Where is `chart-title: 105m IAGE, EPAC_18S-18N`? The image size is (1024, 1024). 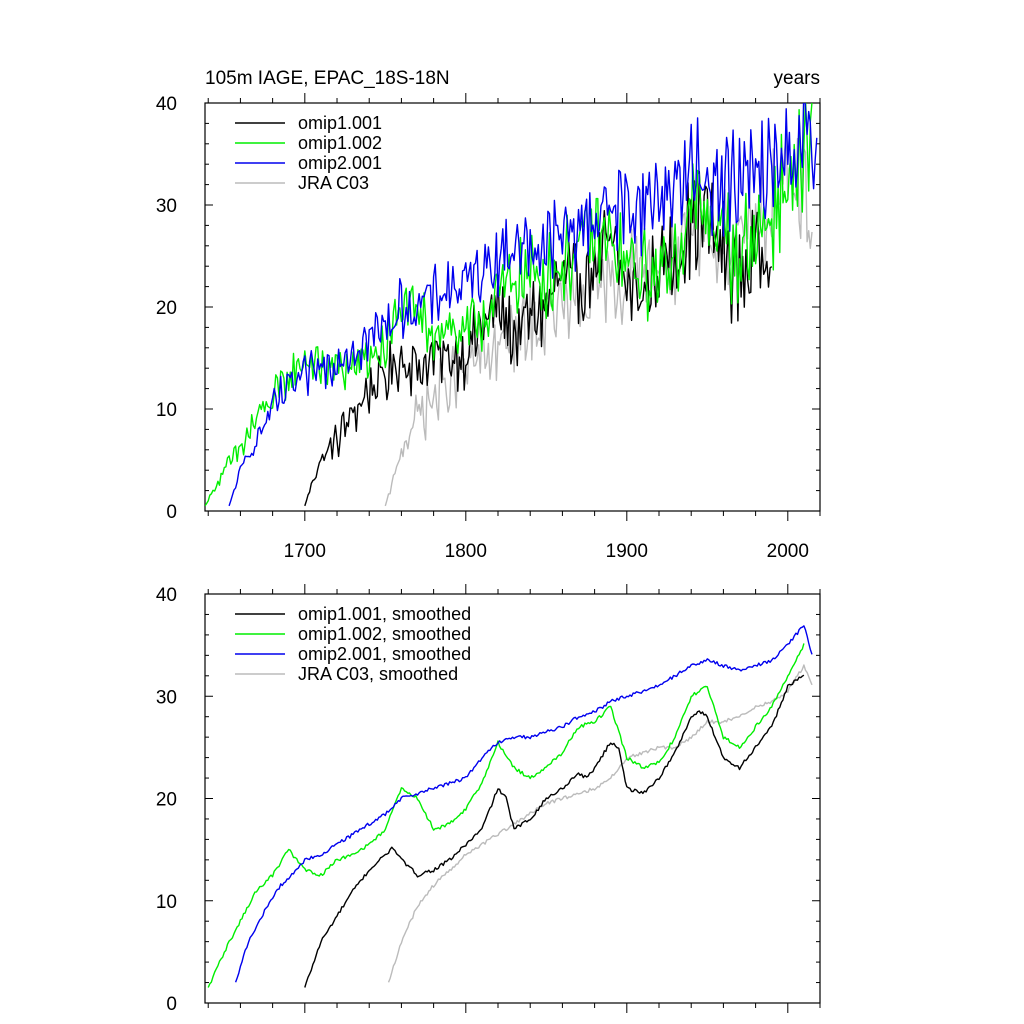
chart-title: 105m IAGE, EPAC_18S-18N is located at coordinates (327, 78).